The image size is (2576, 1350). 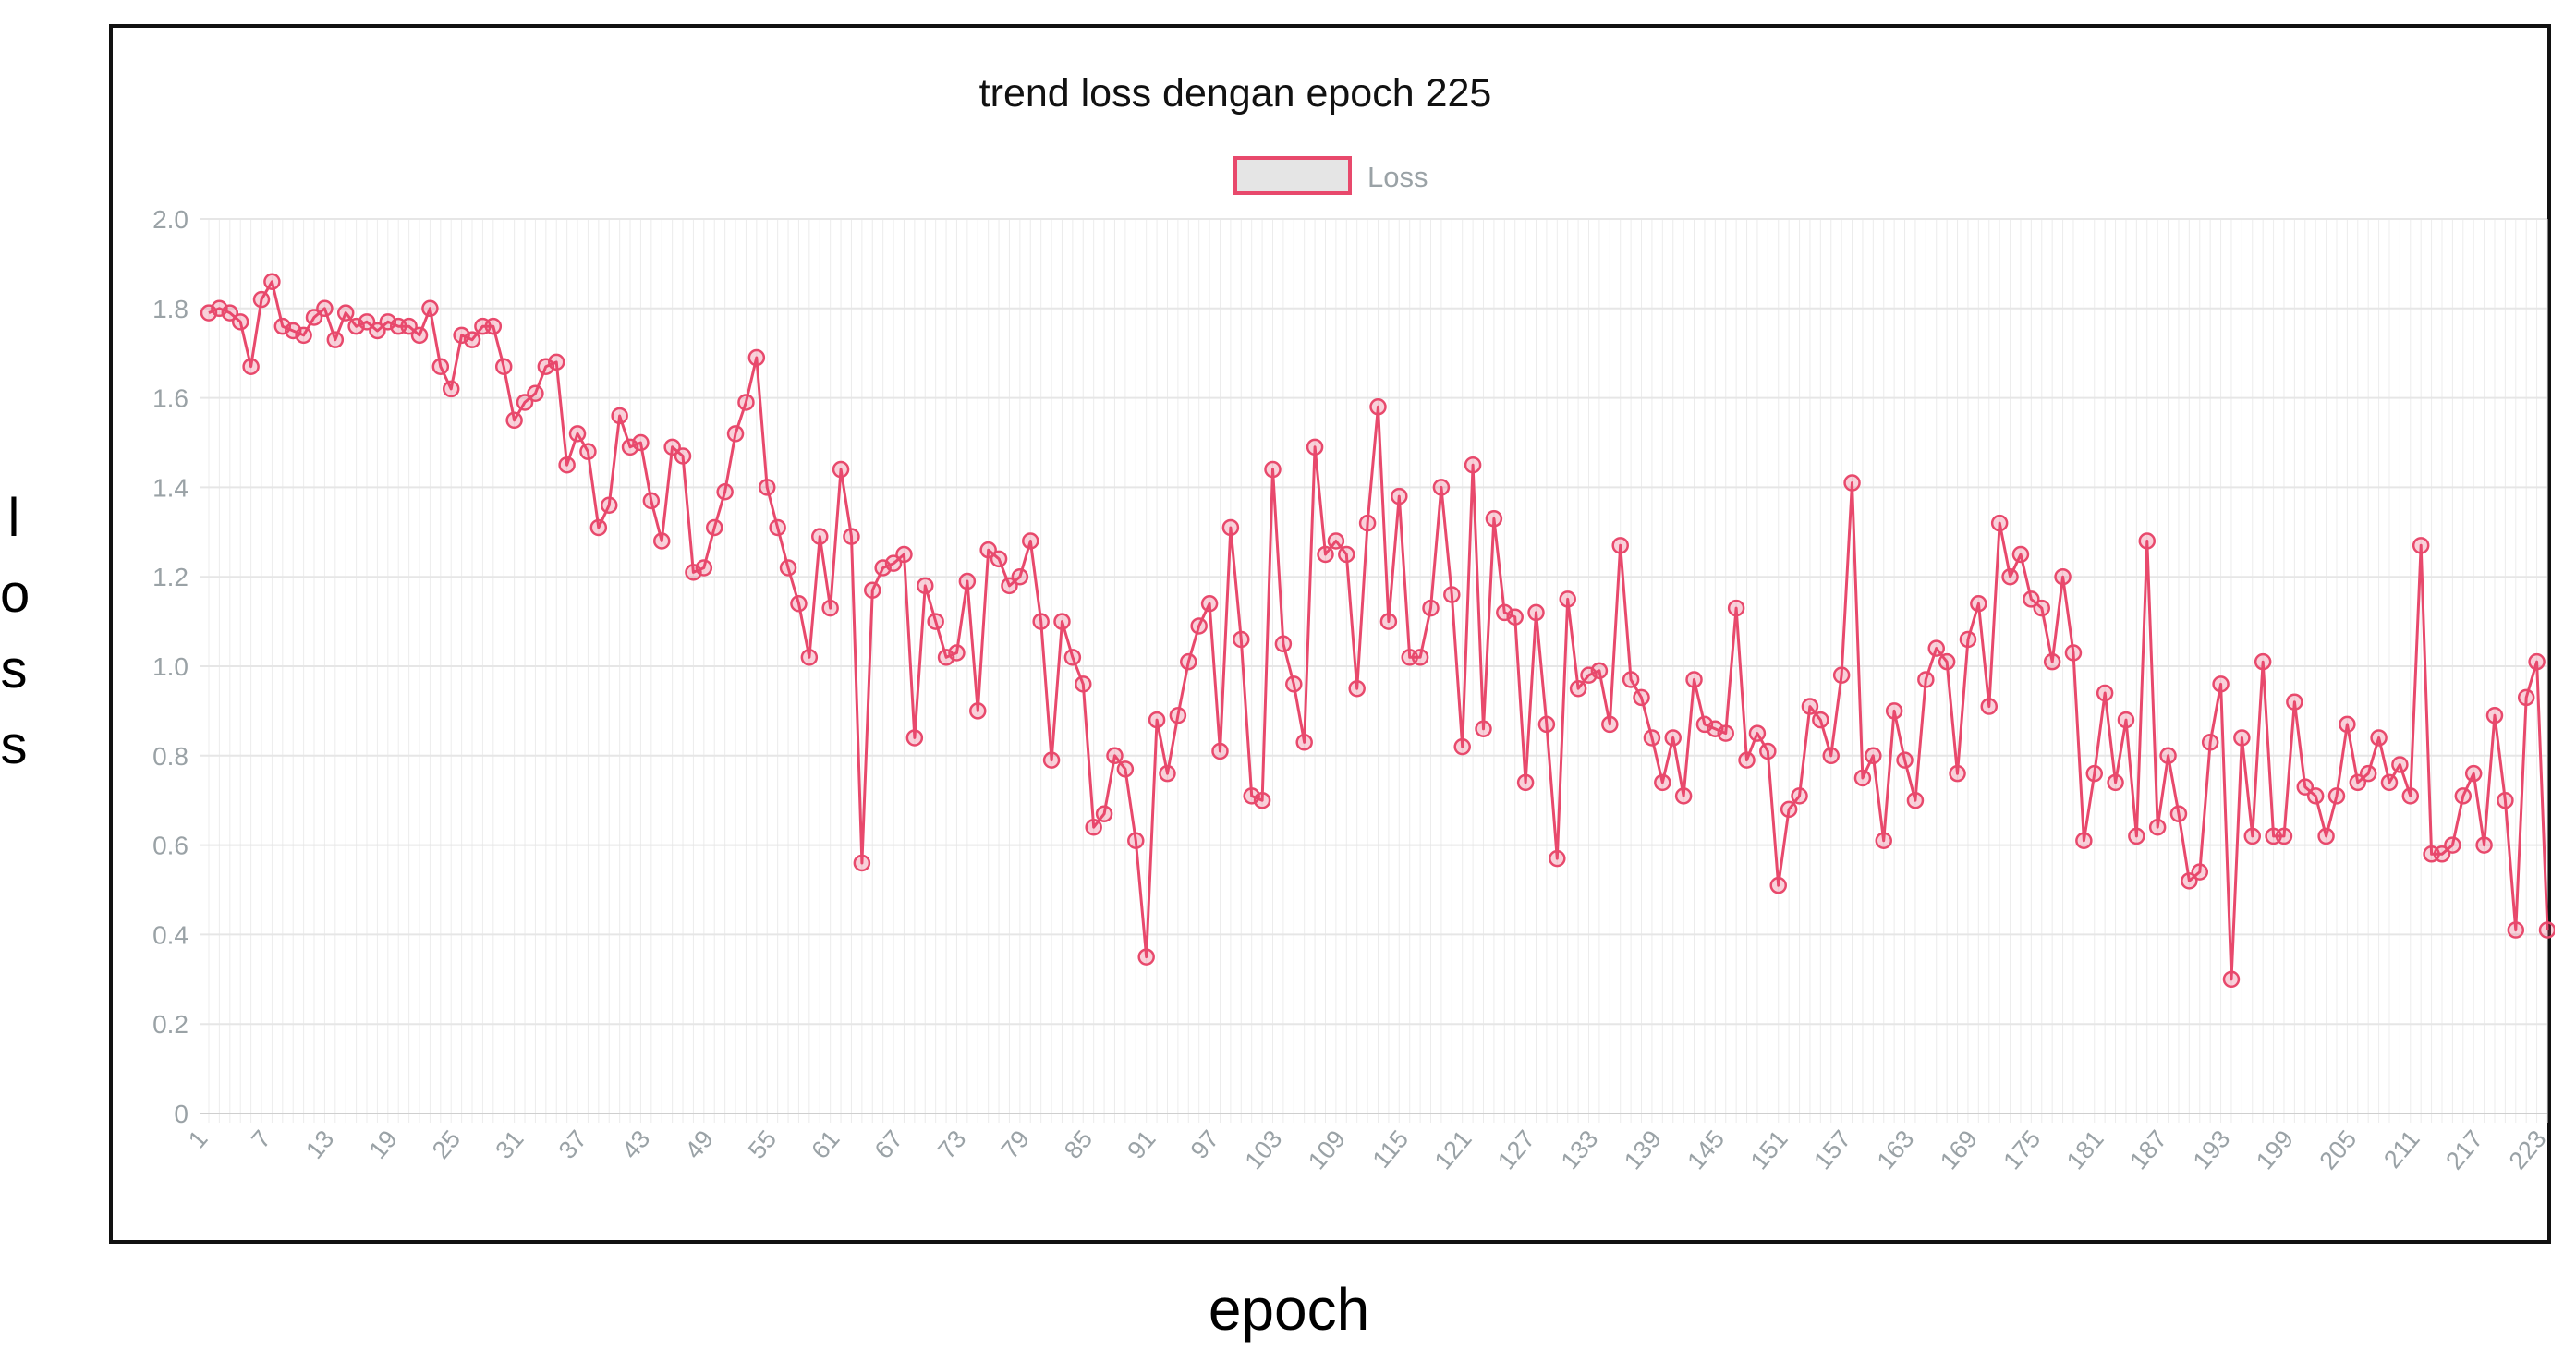 What do you see at coordinates (951, 1144) in the screenshot?
I see `x-tick-label: 73` at bounding box center [951, 1144].